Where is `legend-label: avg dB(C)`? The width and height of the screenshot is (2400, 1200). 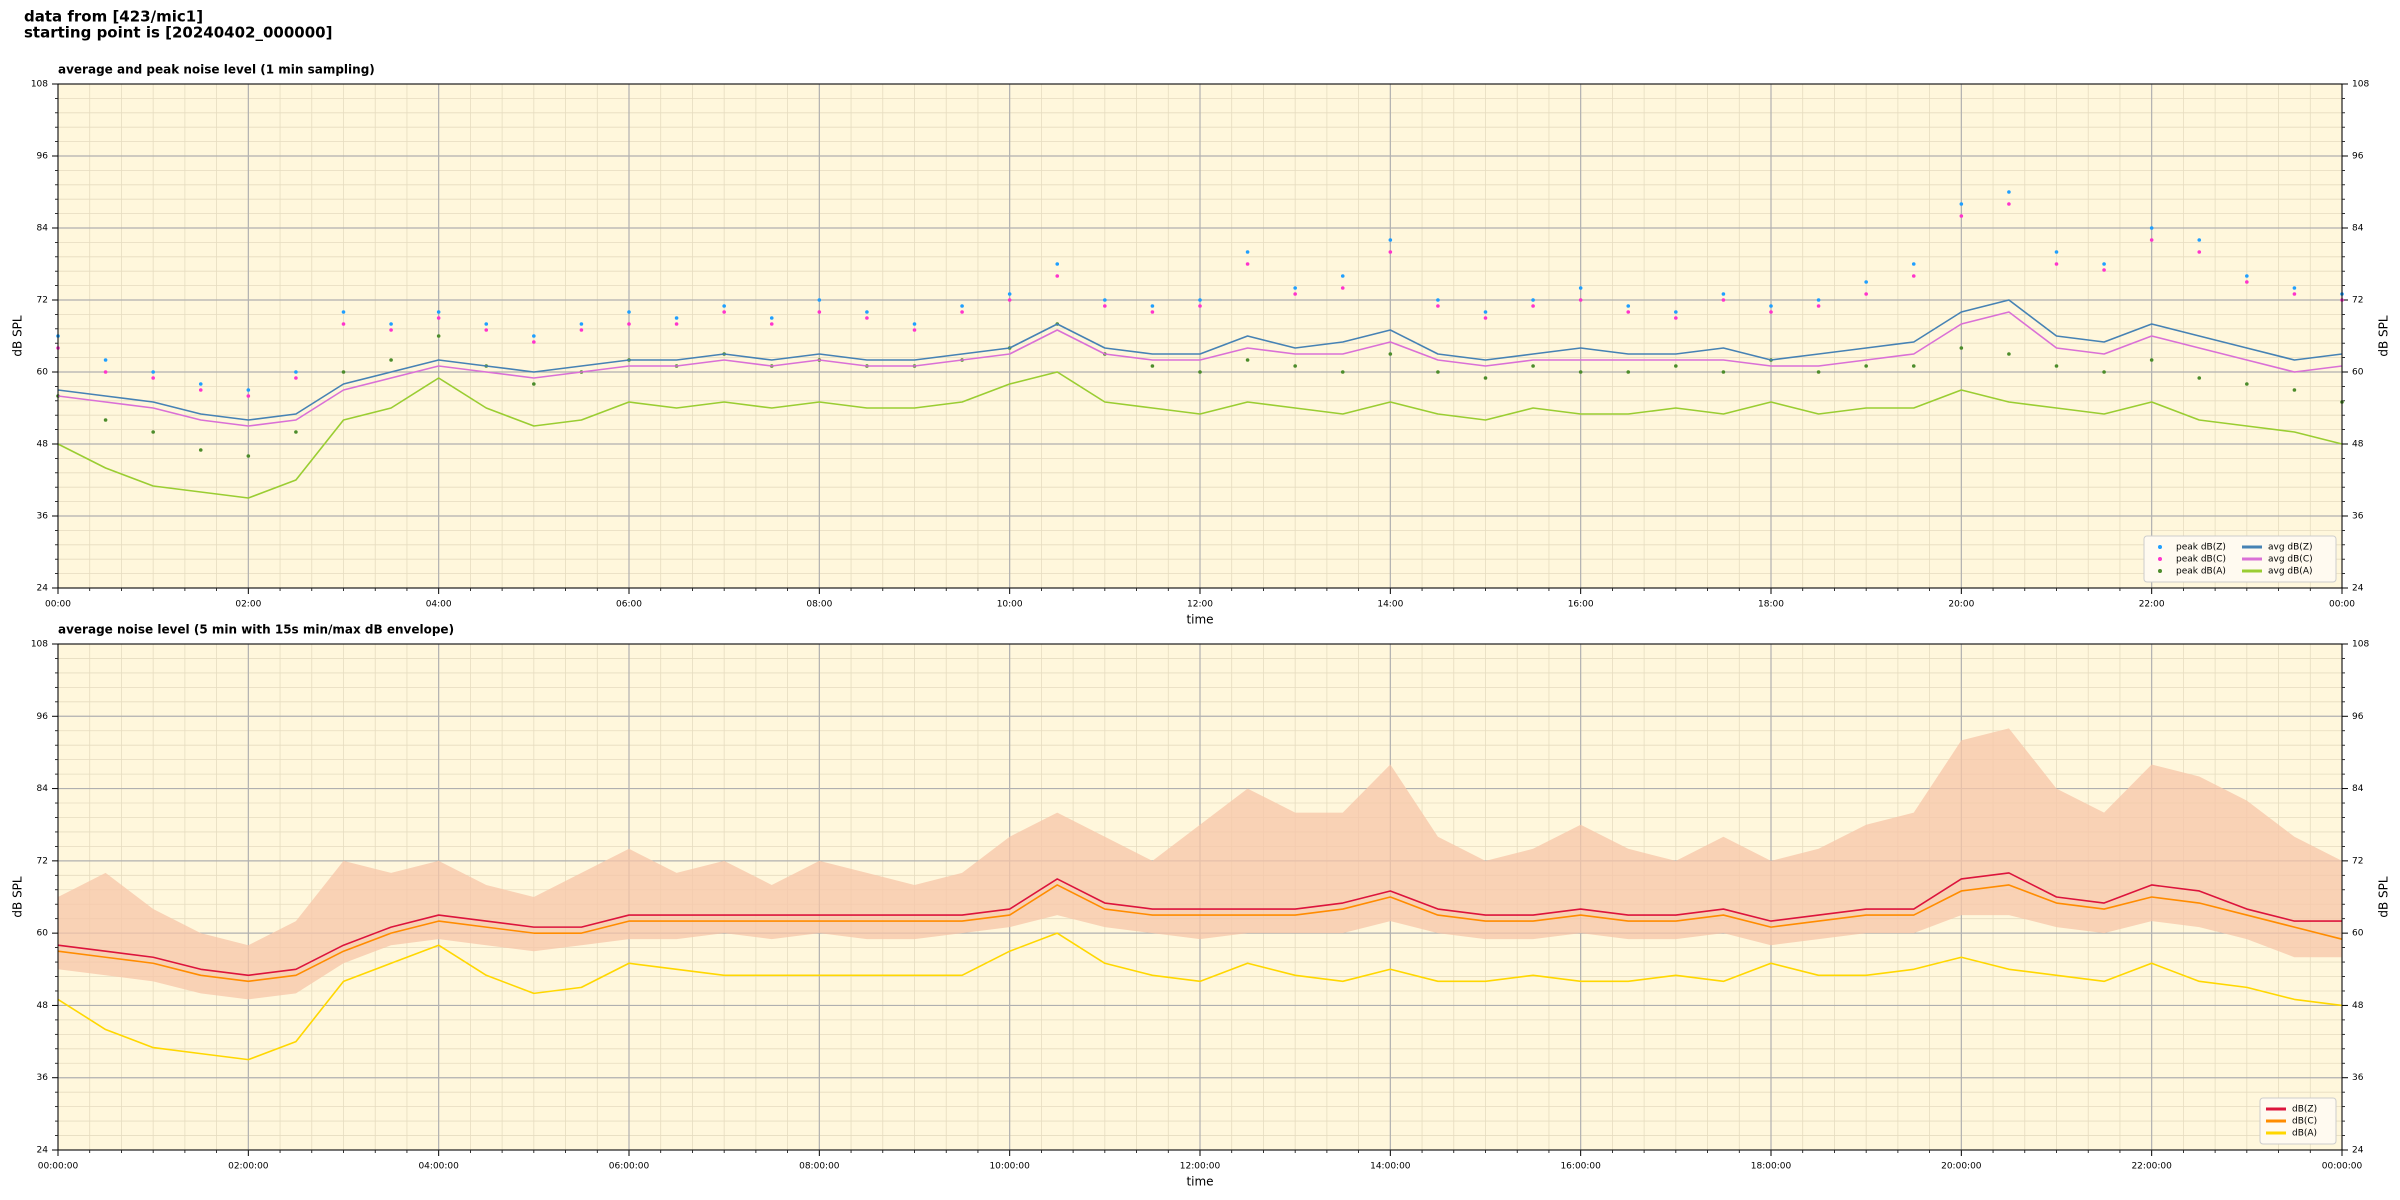 legend-label: avg dB(C) is located at coordinates (2290, 560).